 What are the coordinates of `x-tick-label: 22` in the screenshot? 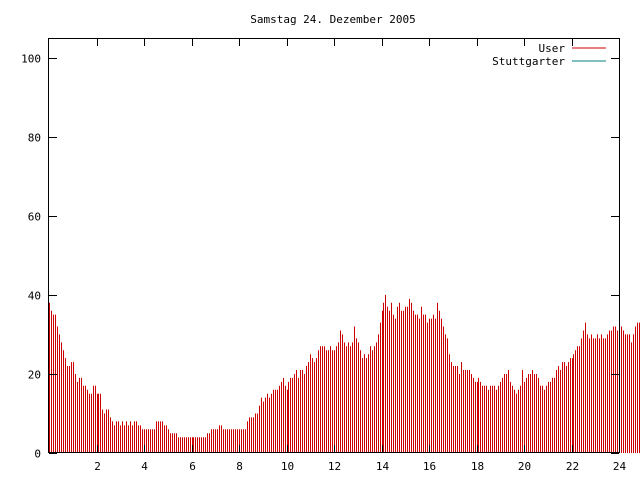 It's located at (572, 466).